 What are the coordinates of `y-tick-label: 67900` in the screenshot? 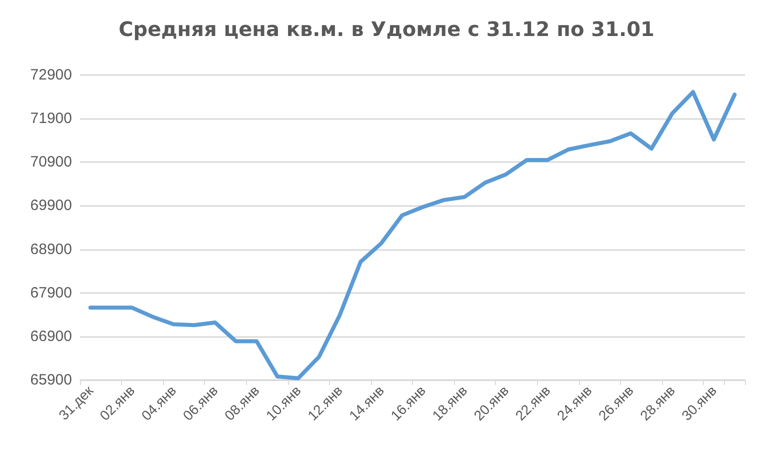 It's located at (51, 293).